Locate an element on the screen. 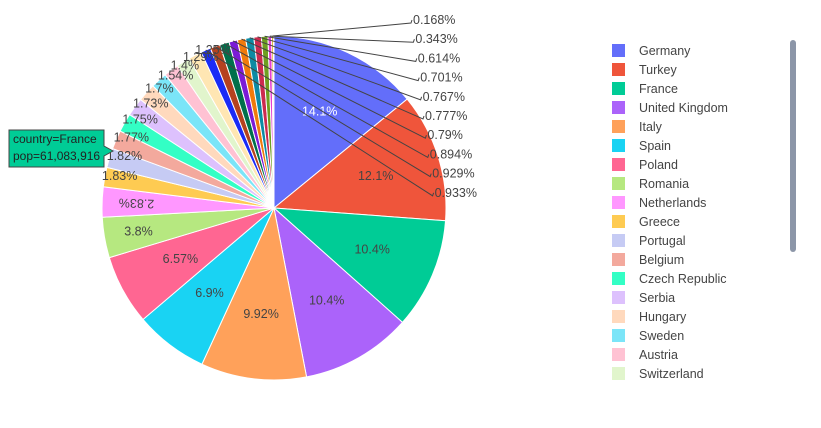  pie-slice-united-kingdom is located at coordinates (338, 292).